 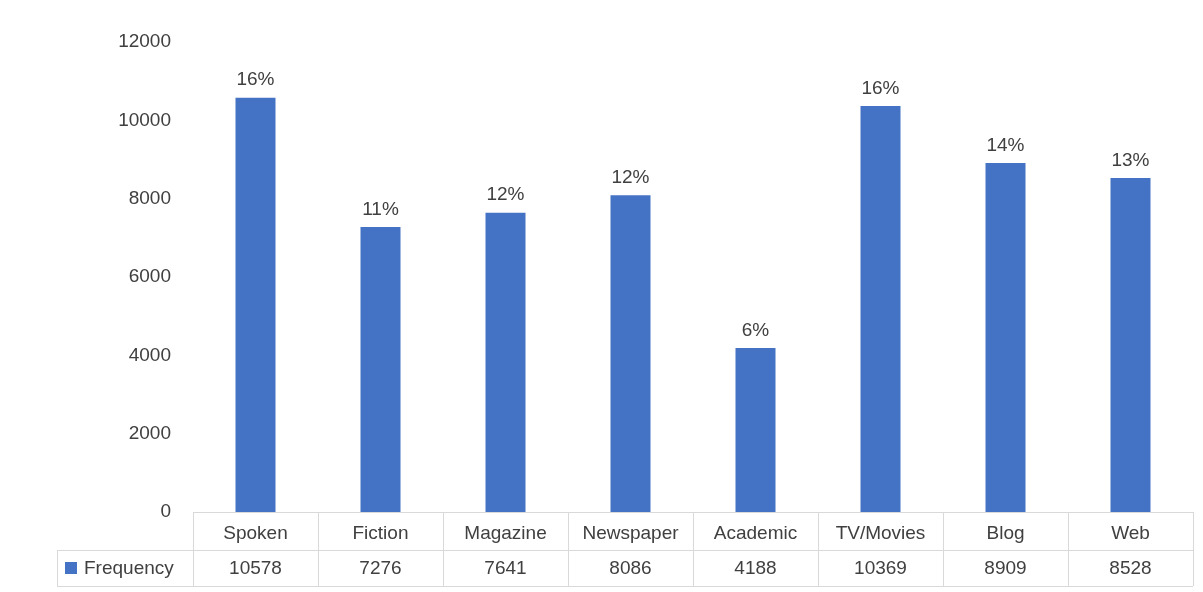 I want to click on y-tick-label: 12000, so click(x=144, y=41).